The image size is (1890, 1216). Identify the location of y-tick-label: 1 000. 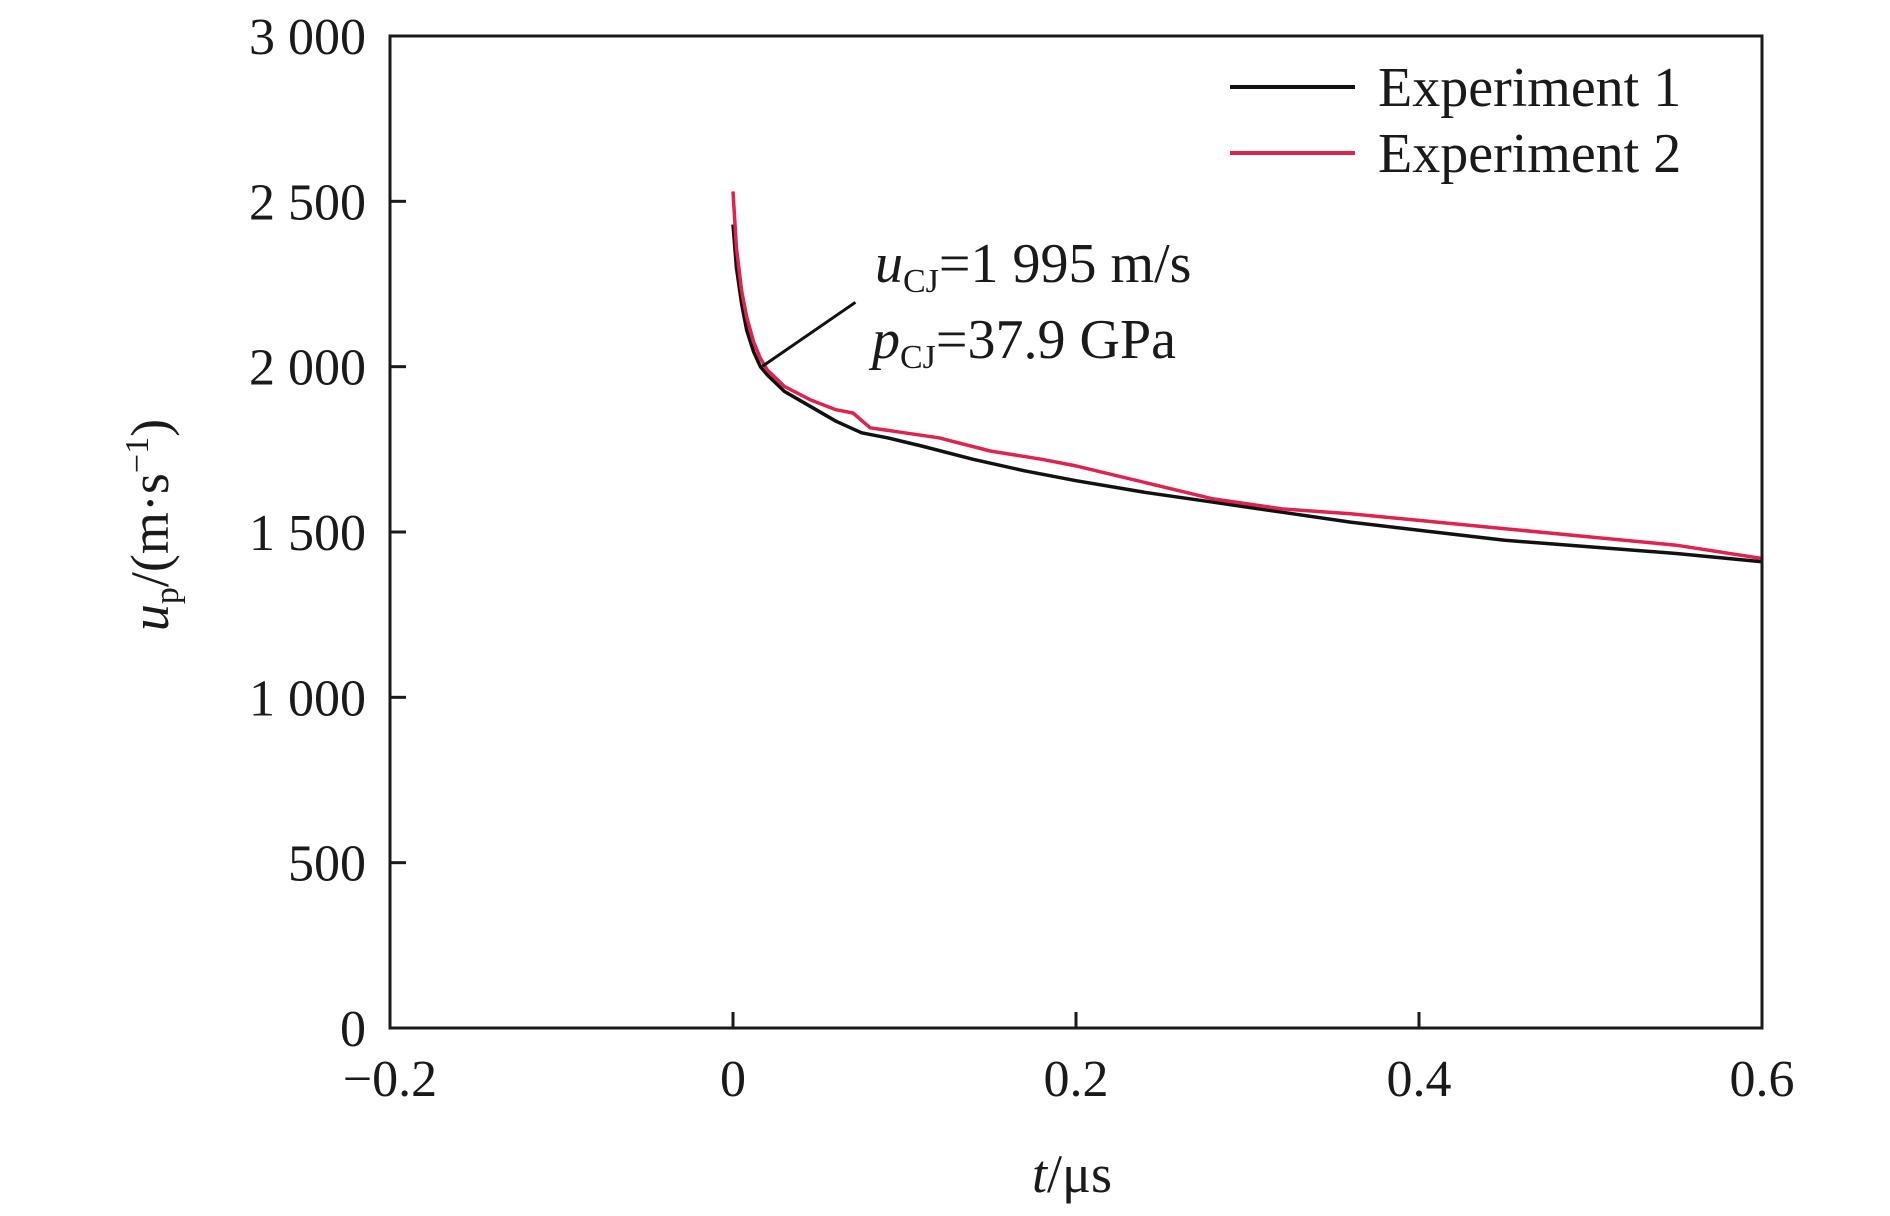
(307, 698).